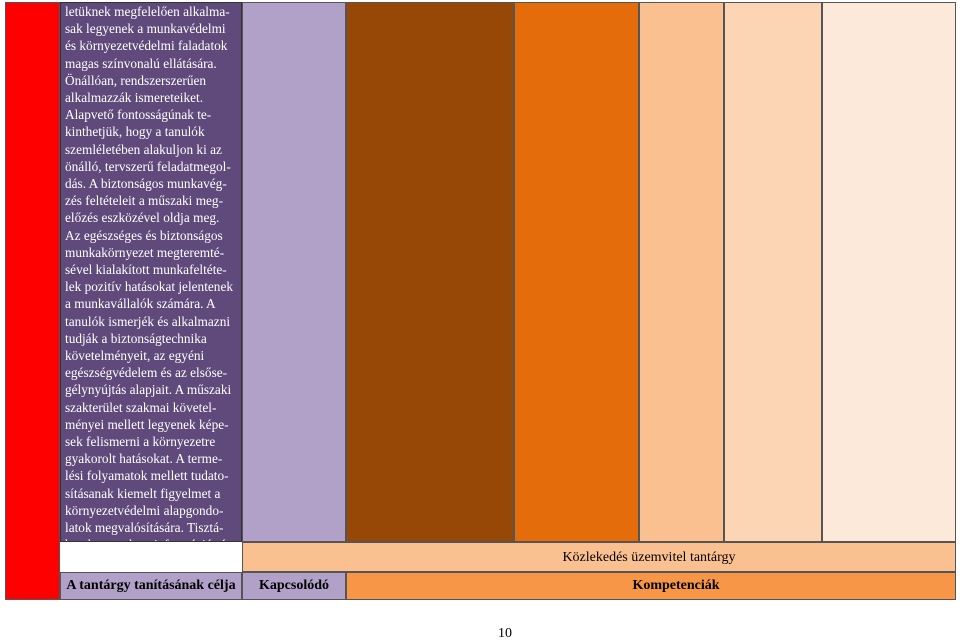 The width and height of the screenshot is (960, 642). I want to click on header-related-cell: Kapcsolódó, so click(294, 586).